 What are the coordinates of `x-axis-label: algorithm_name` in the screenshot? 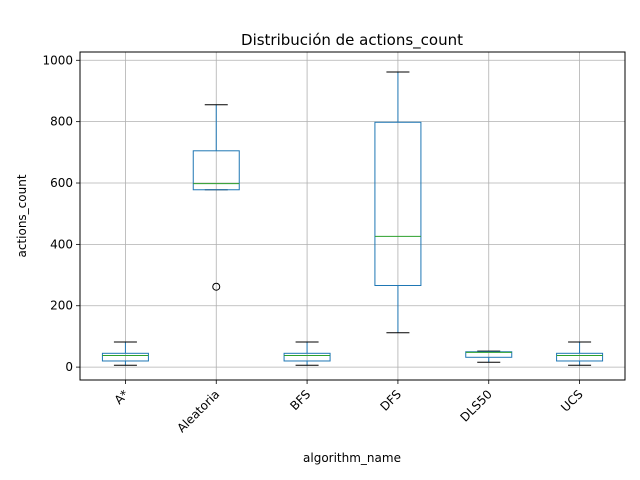 It's located at (352, 458).